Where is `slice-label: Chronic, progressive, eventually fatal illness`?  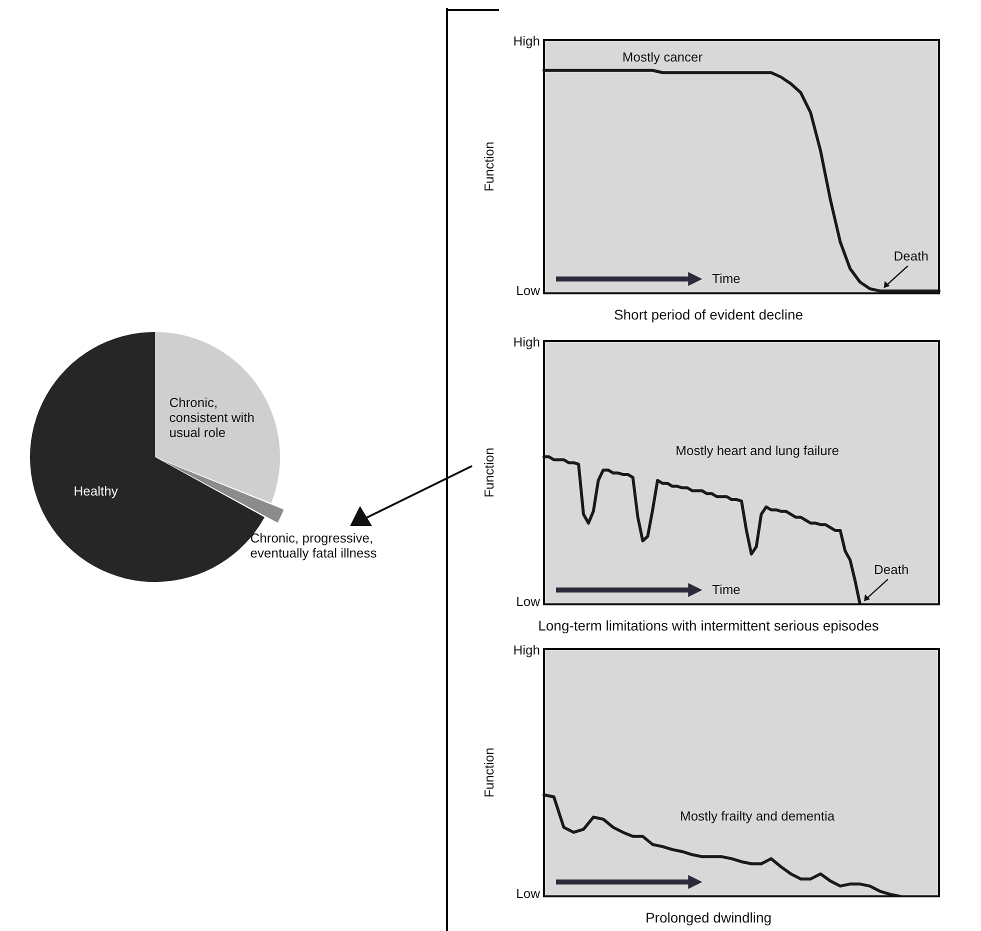 slice-label: Chronic, progressive, eventually fatal illness is located at coordinates (314, 545).